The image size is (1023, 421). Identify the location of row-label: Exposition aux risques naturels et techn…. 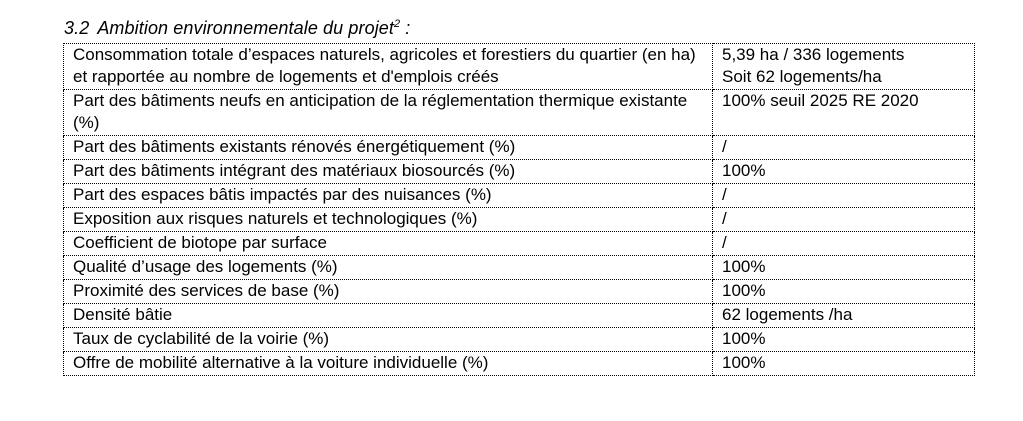
(388, 219).